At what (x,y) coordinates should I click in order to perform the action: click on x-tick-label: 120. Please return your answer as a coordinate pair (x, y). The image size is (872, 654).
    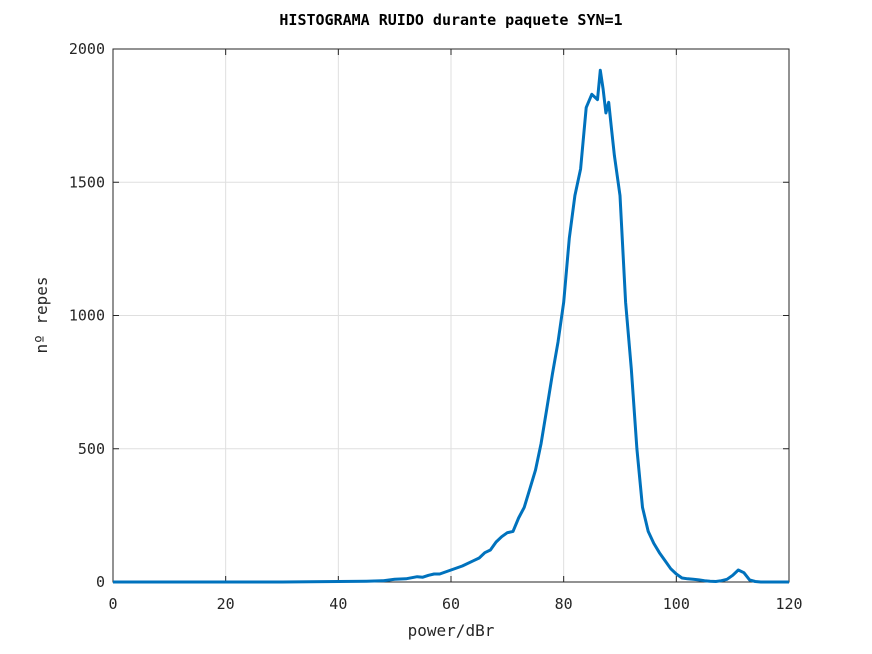
    Looking at the image, I should click on (788, 604).